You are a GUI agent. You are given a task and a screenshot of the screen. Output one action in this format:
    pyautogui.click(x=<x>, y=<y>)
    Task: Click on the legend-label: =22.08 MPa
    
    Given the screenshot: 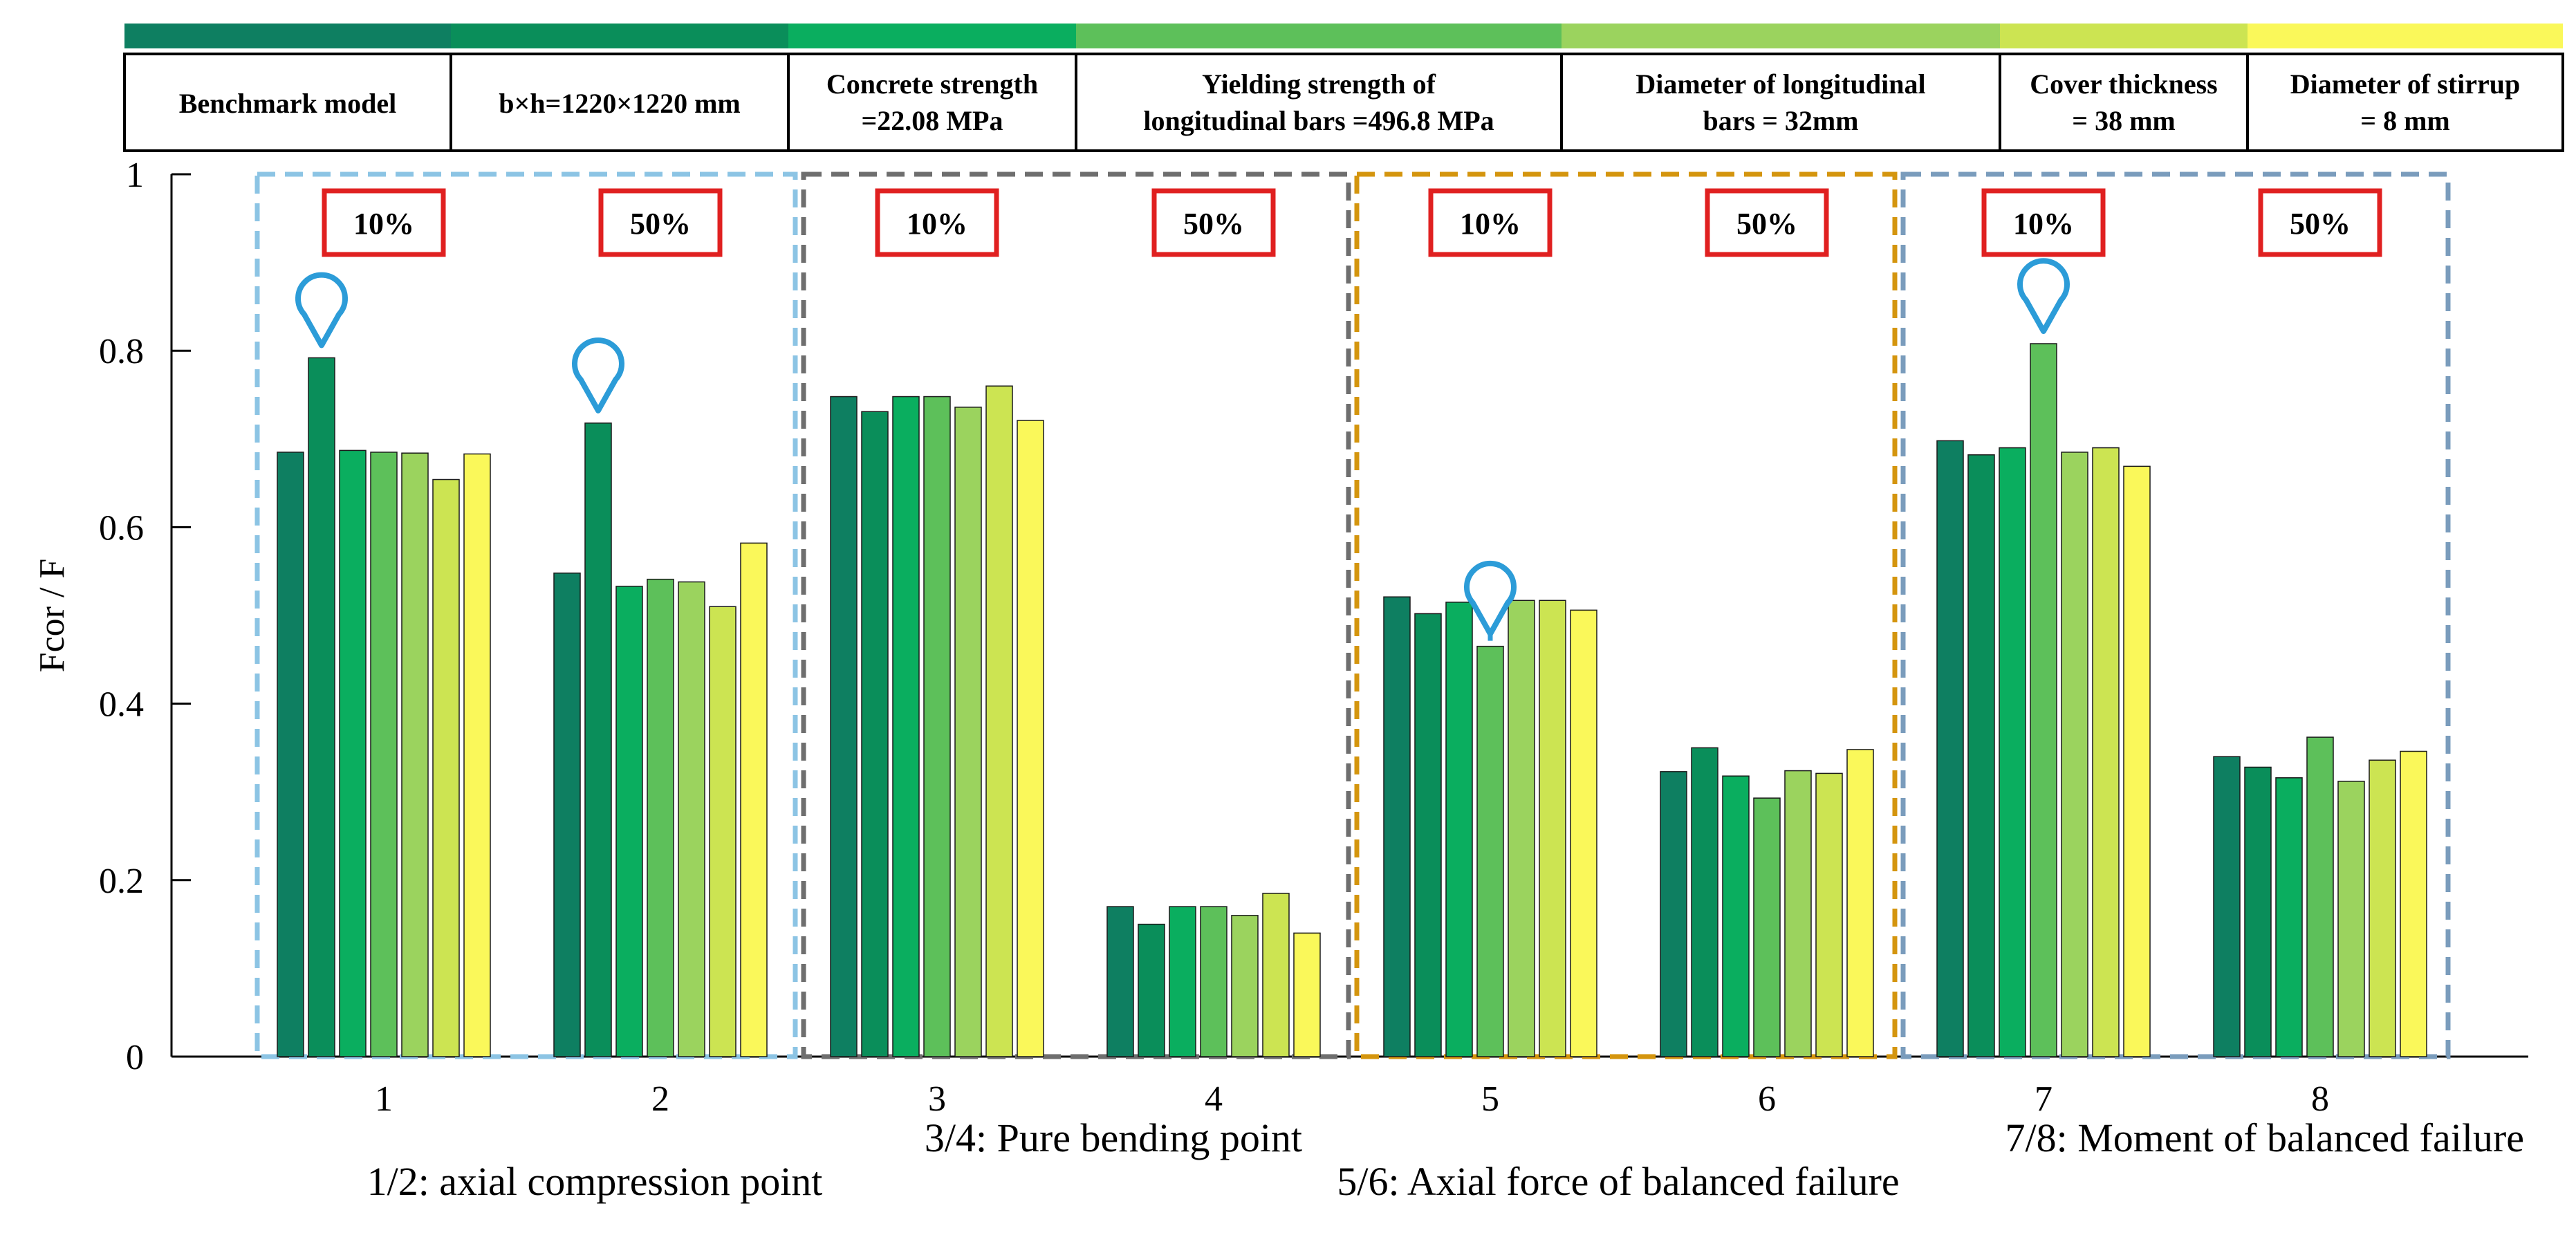 What is the action you would take?
    pyautogui.click(x=933, y=120)
    